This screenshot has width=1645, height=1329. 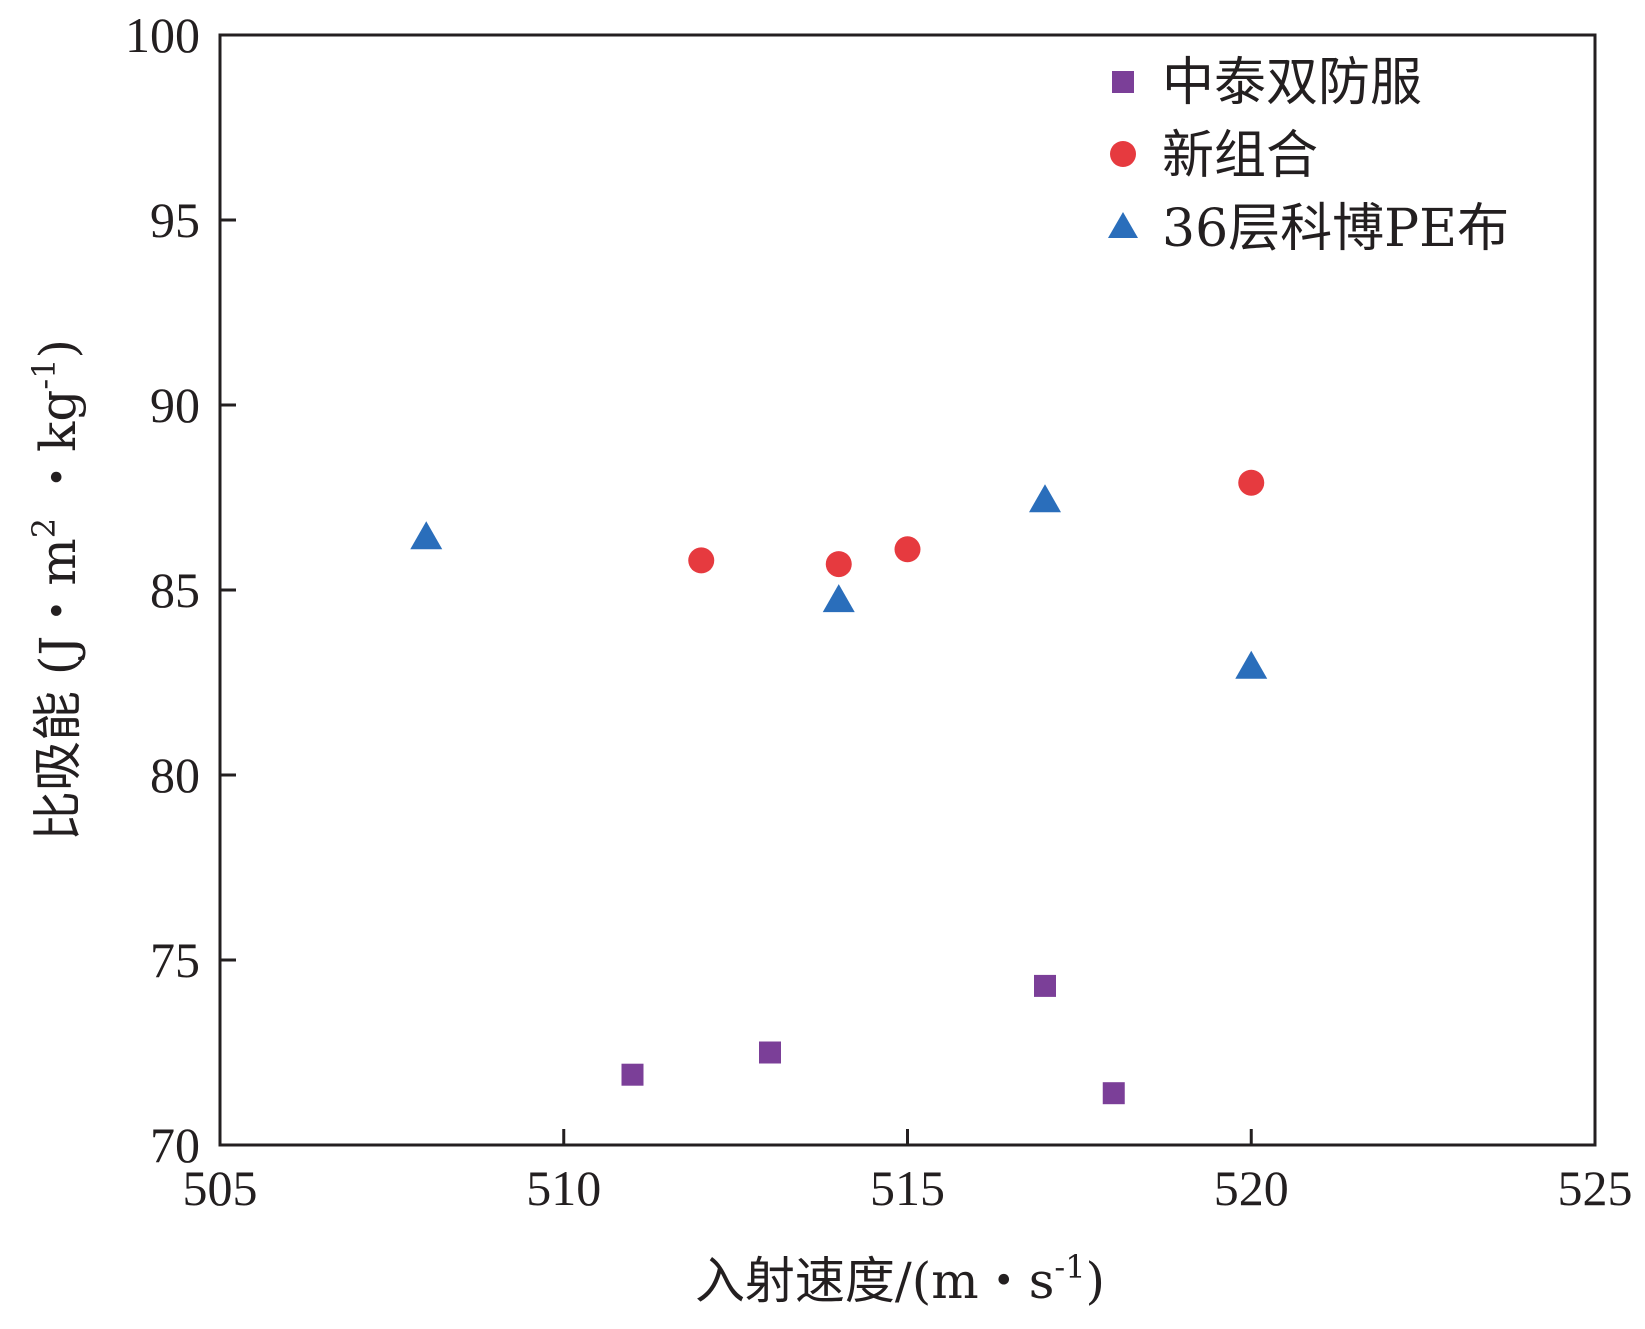 What do you see at coordinates (1251, 1188) in the screenshot?
I see `x-tick-label: 520` at bounding box center [1251, 1188].